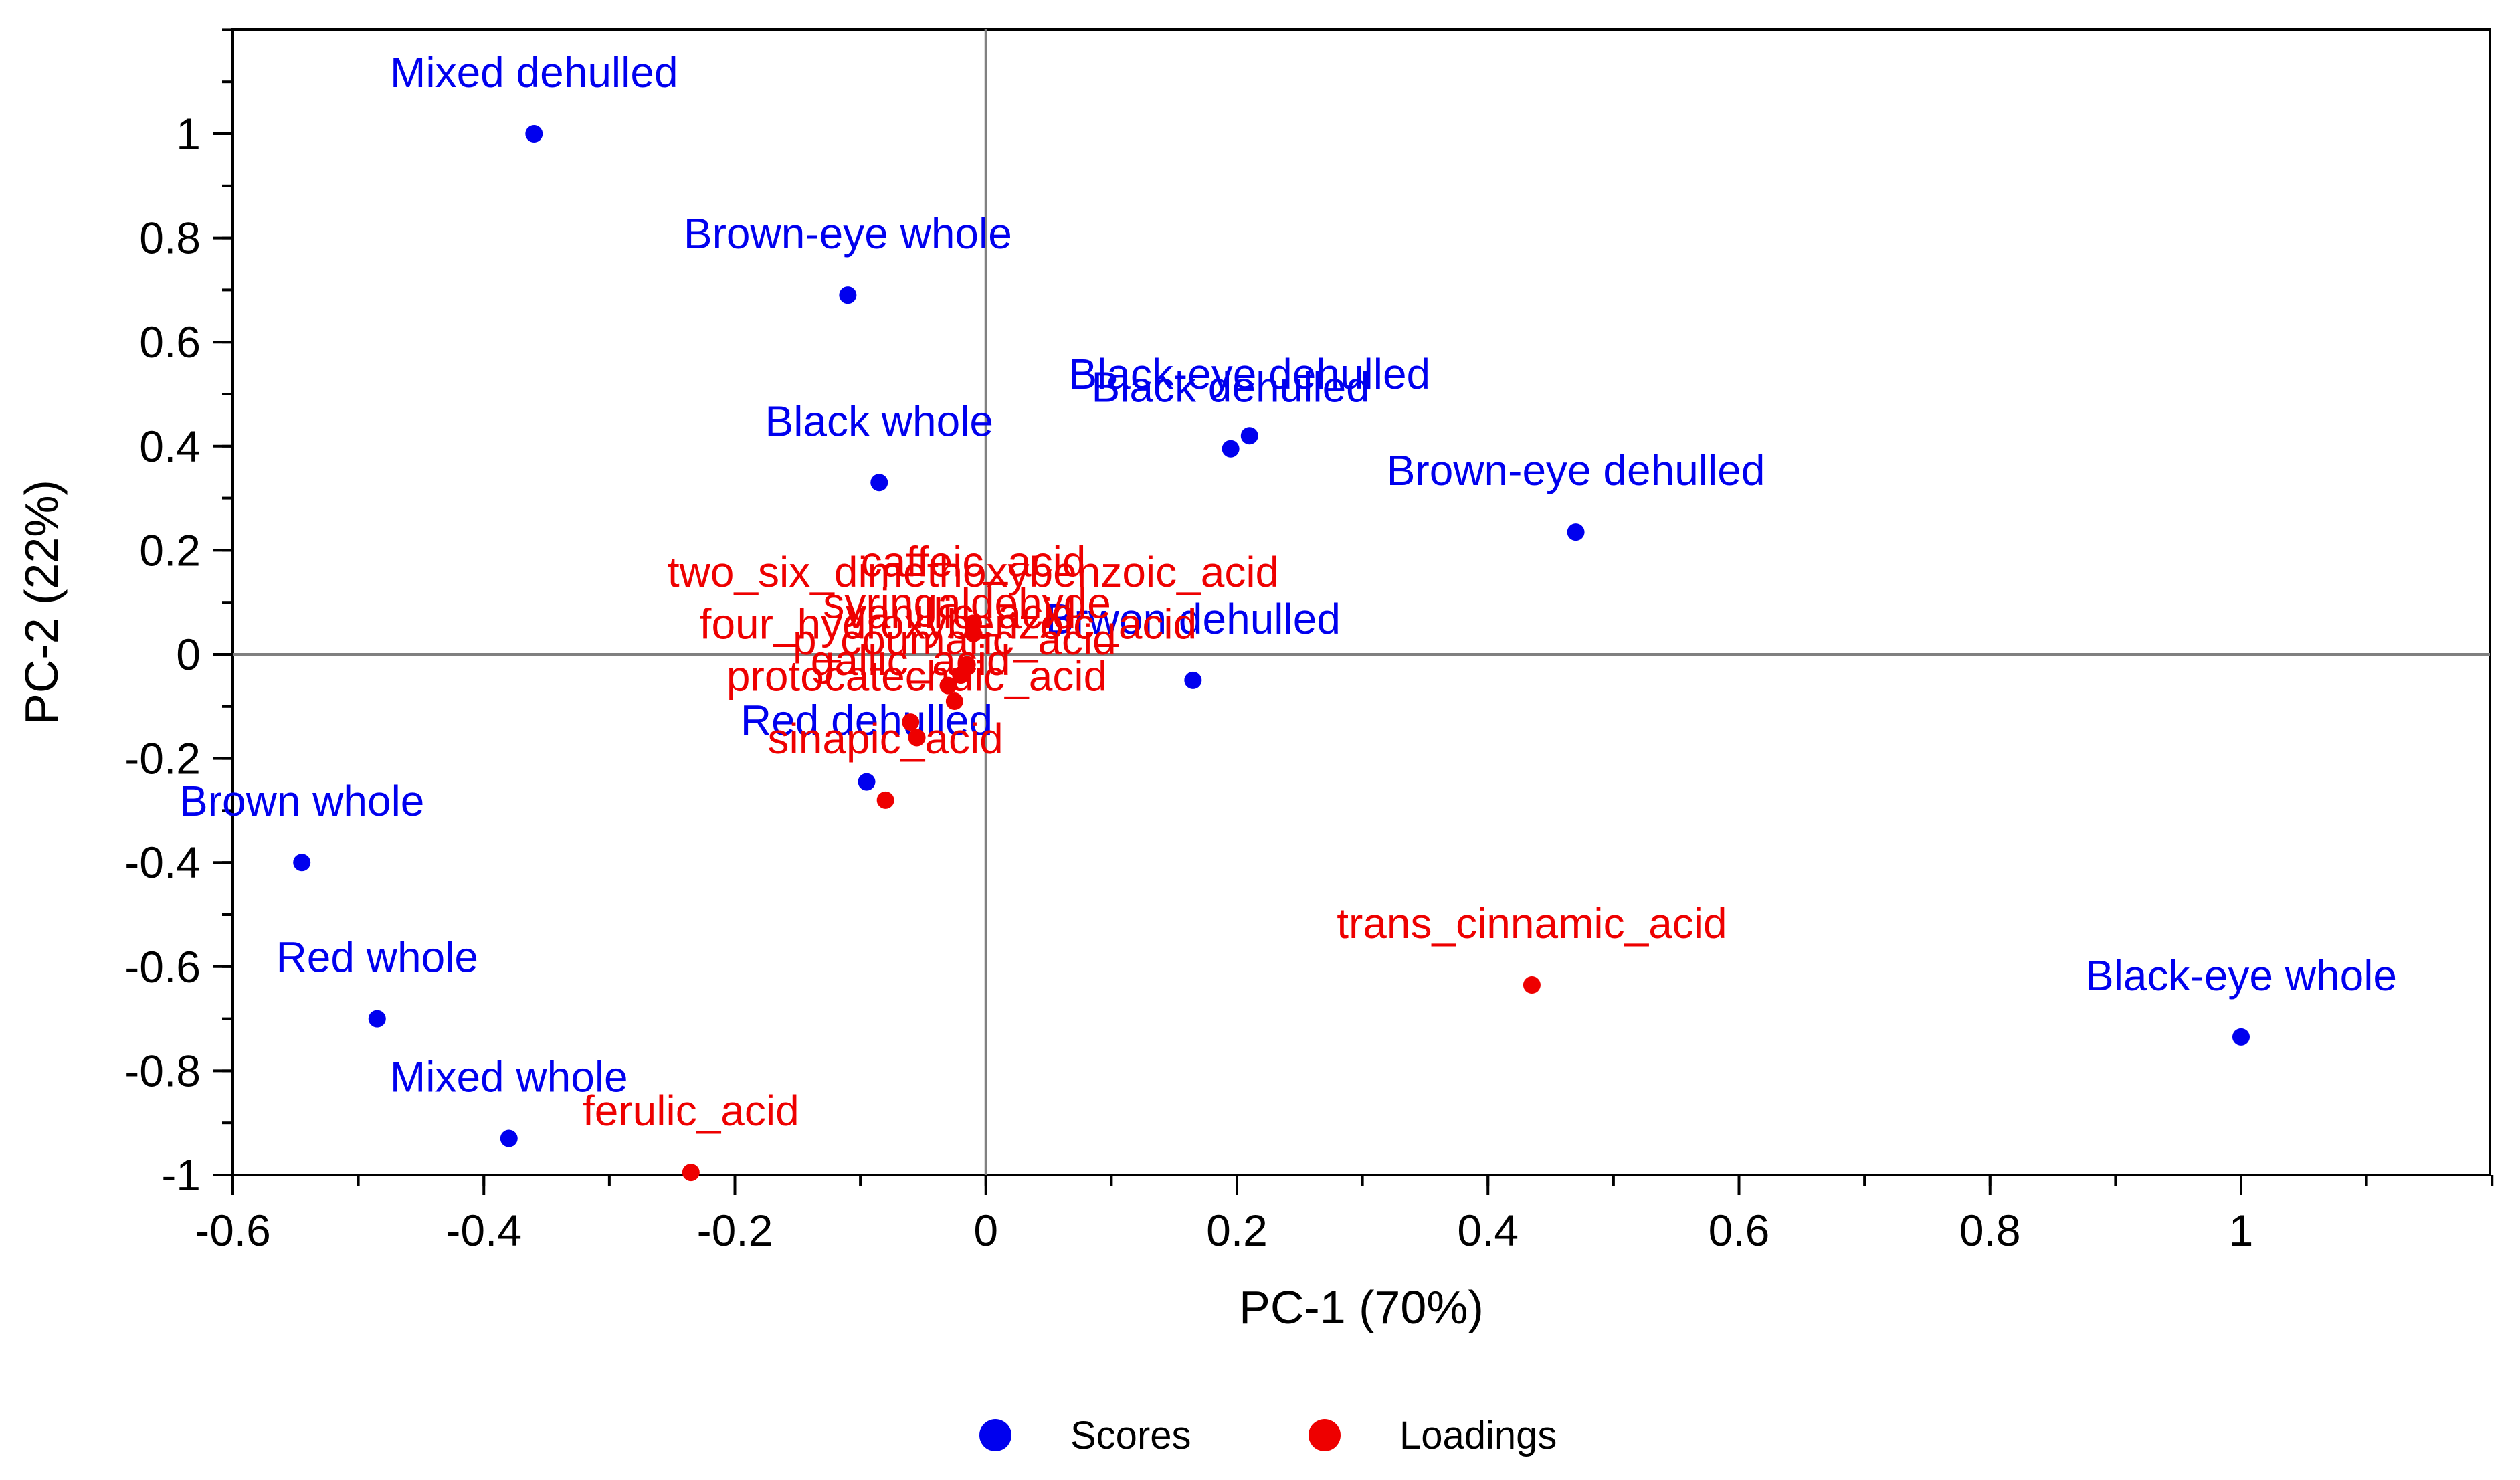 The width and height of the screenshot is (2520, 1480). What do you see at coordinates (691, 1111) in the screenshot?
I see `loadings-point-label: ferulic_acid` at bounding box center [691, 1111].